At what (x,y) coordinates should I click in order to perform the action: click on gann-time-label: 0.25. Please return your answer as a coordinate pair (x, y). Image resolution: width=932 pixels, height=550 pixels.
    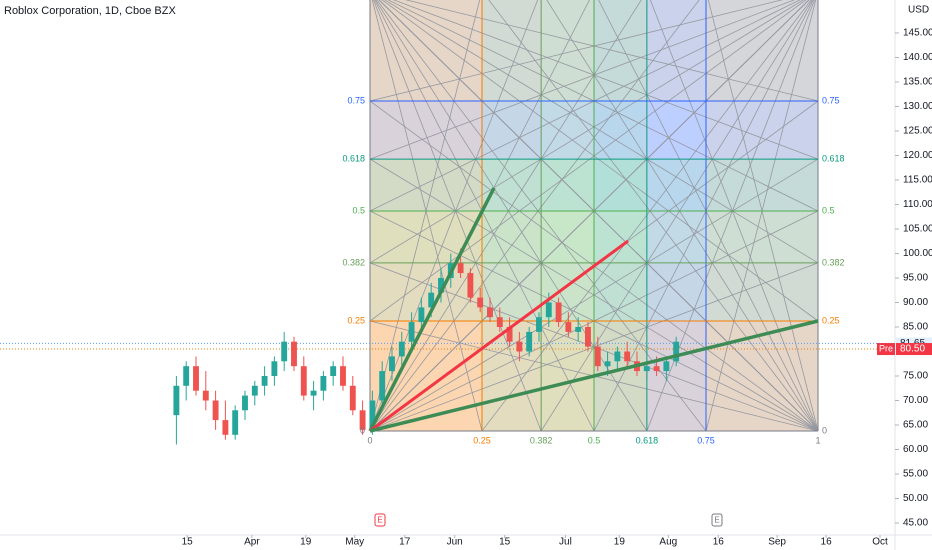
    Looking at the image, I should click on (482, 440).